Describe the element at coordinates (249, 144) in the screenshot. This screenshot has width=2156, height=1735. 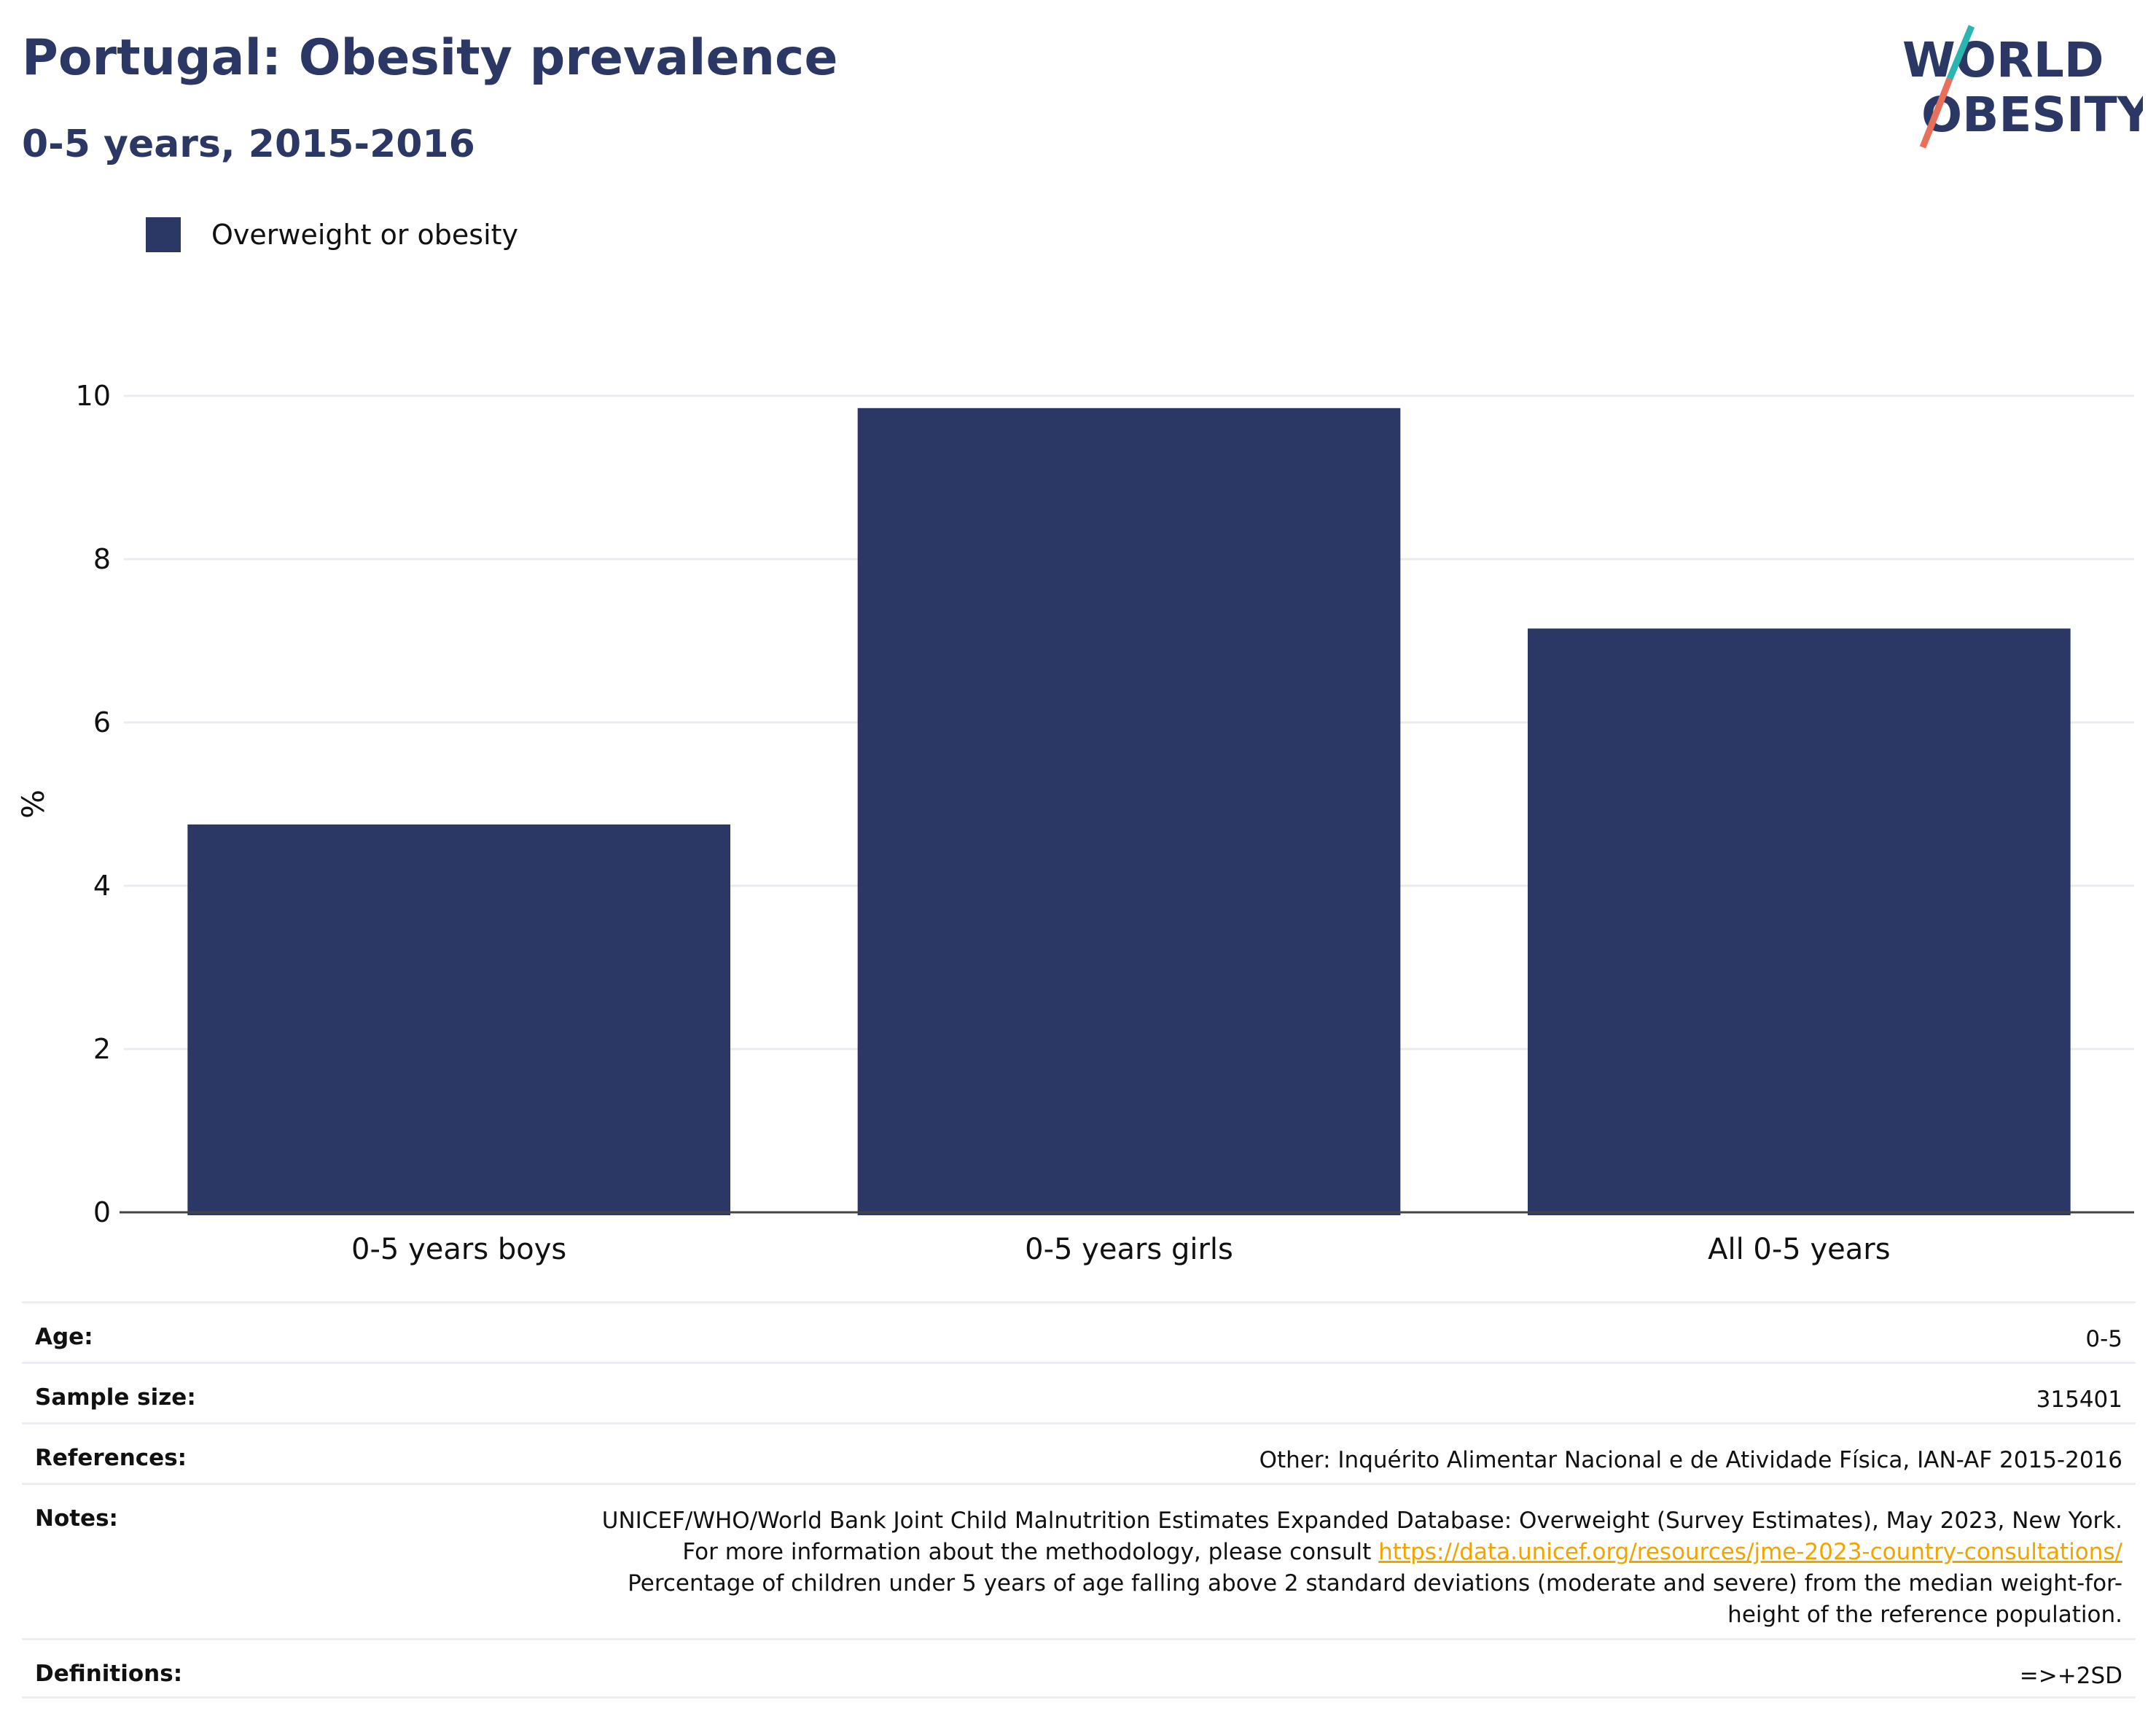
I see `chart-subtitle: 0-5 years, 2015-2016` at that location.